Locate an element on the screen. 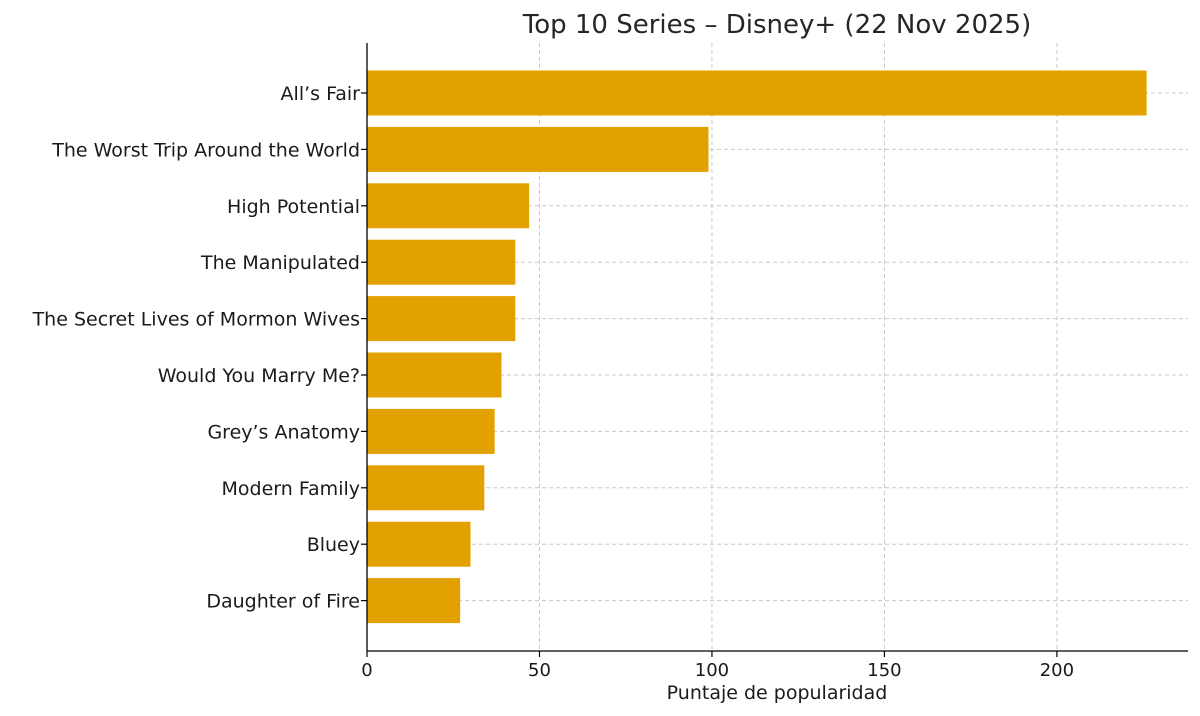 The image size is (1200, 716). category-label: High Potential is located at coordinates (293, 207).